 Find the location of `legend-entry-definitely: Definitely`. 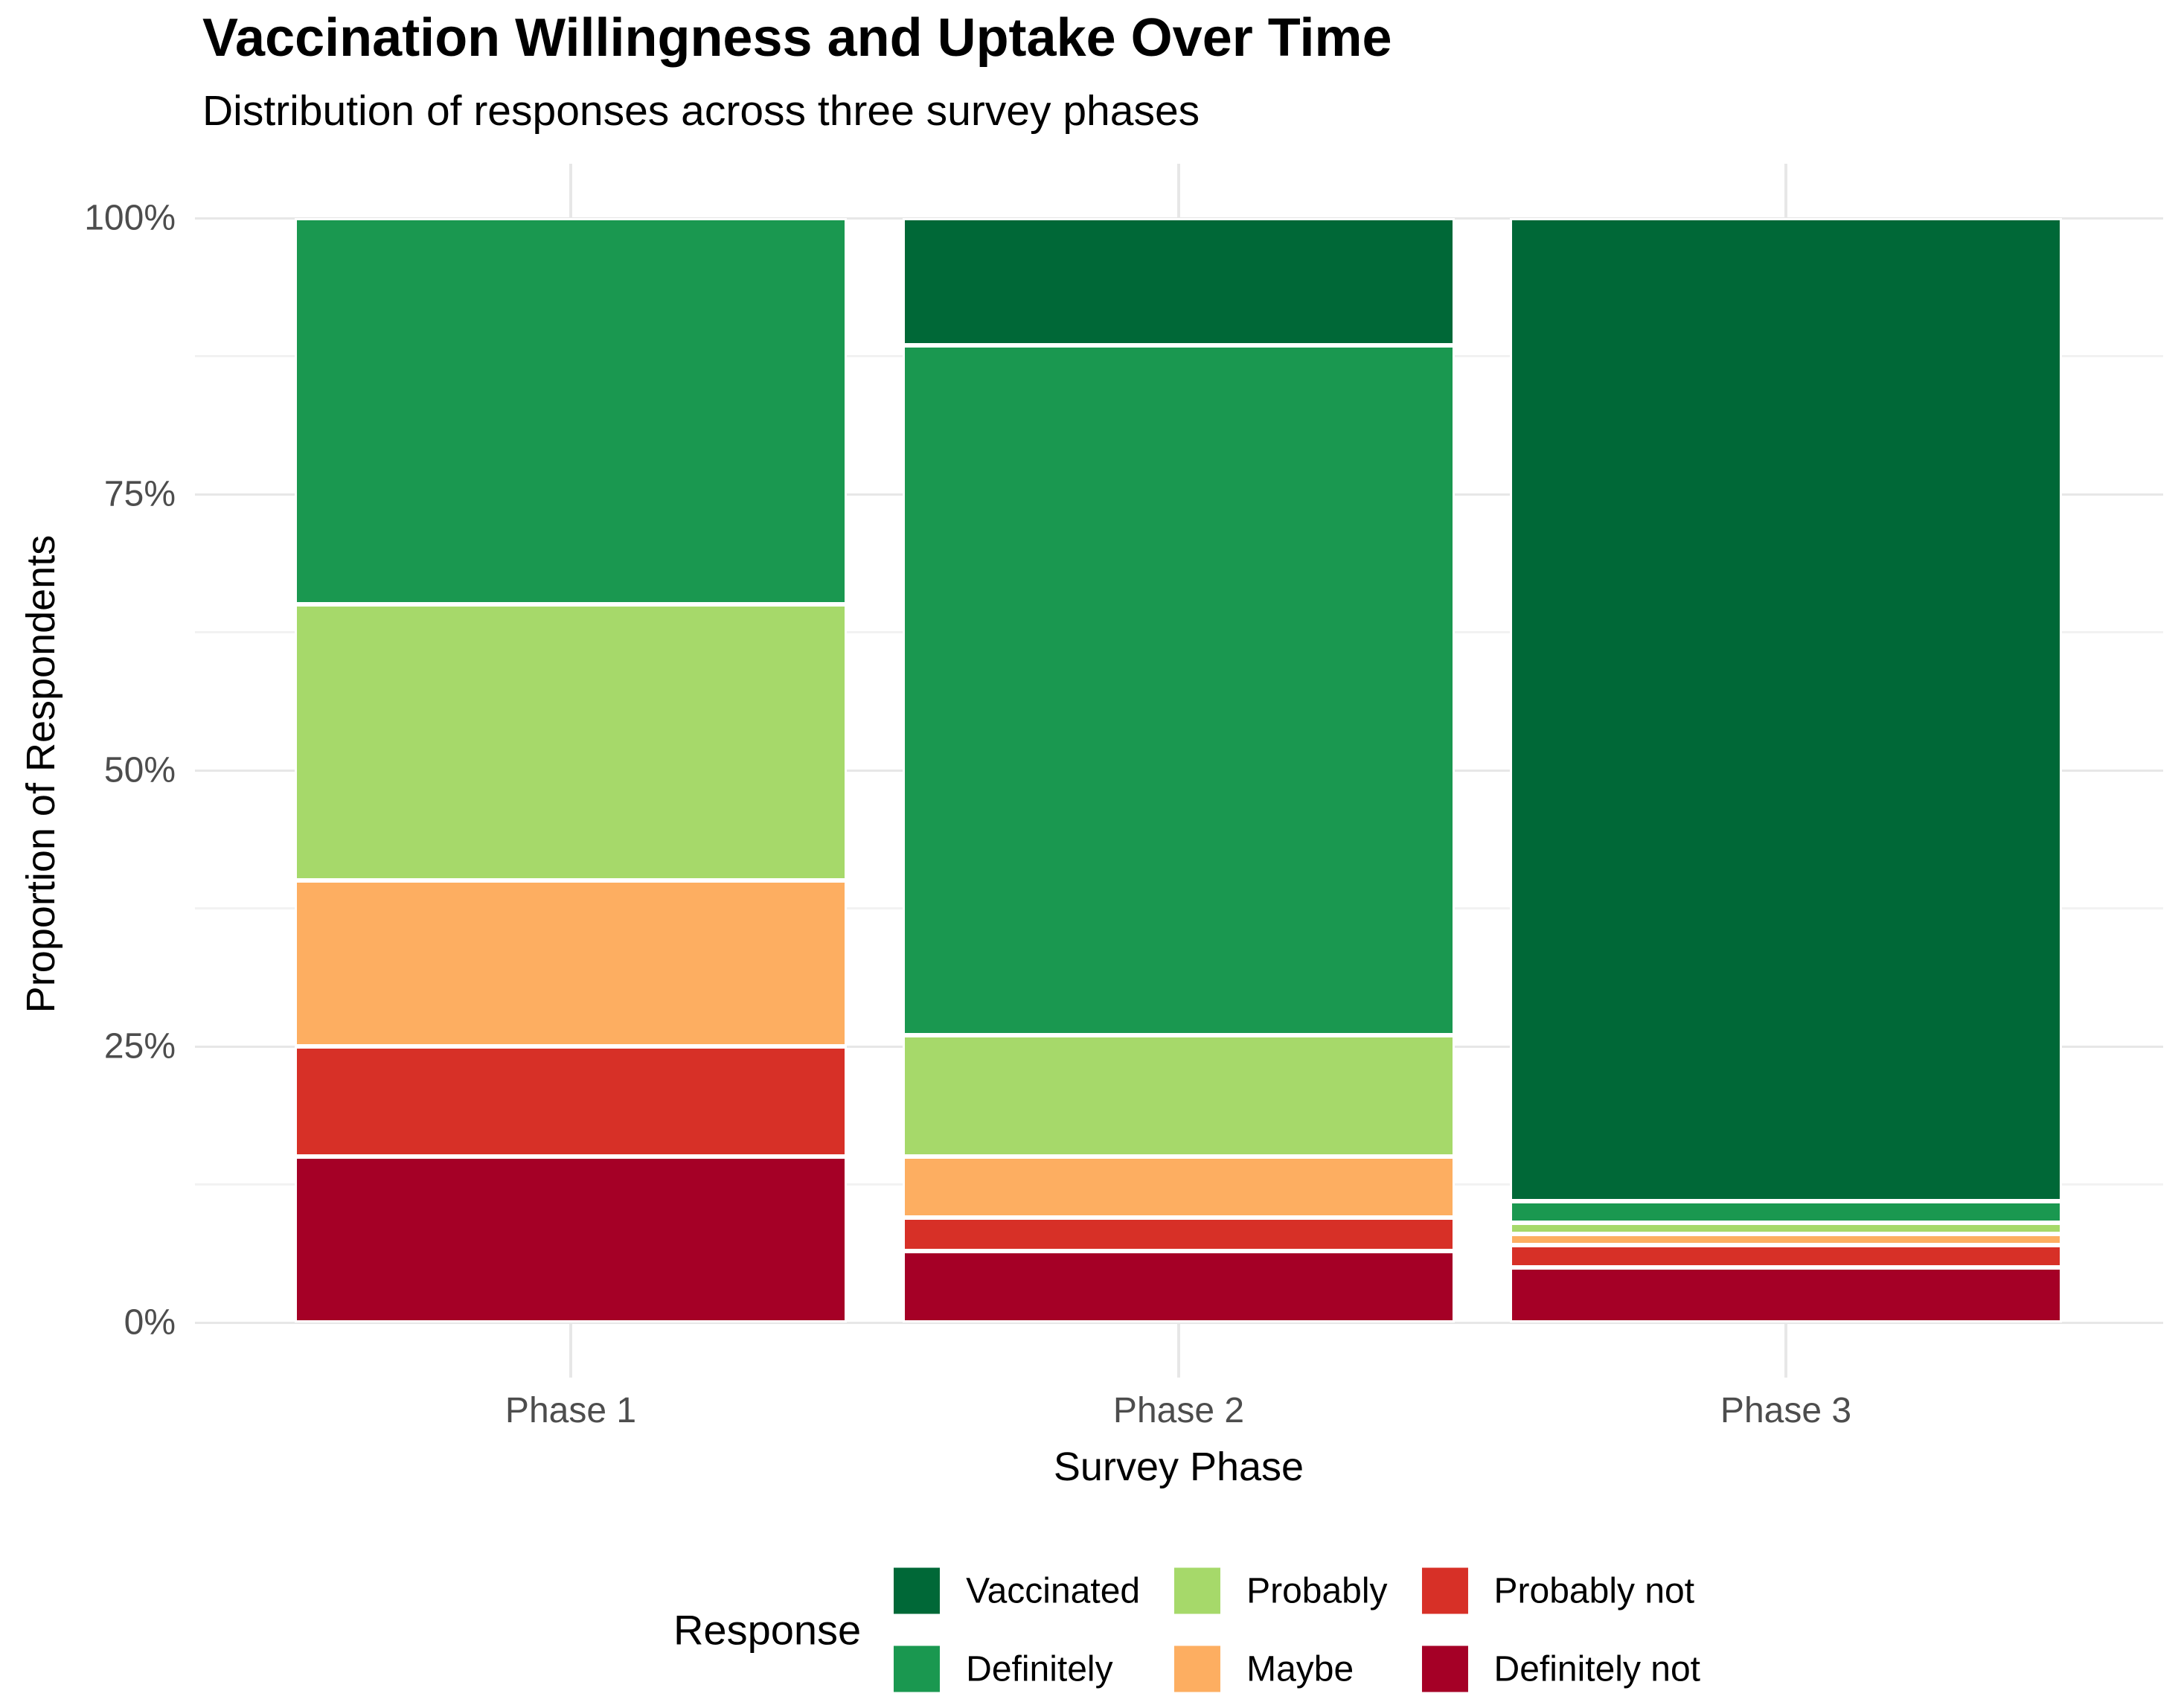

legend-entry-definitely: Definitely is located at coordinates (1017, 1668).